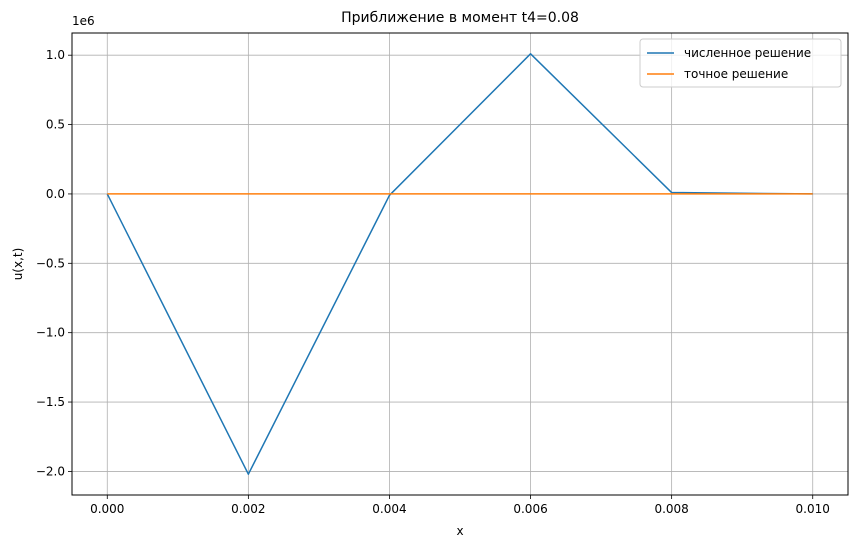  I want to click on legend-box, so click(740, 63).